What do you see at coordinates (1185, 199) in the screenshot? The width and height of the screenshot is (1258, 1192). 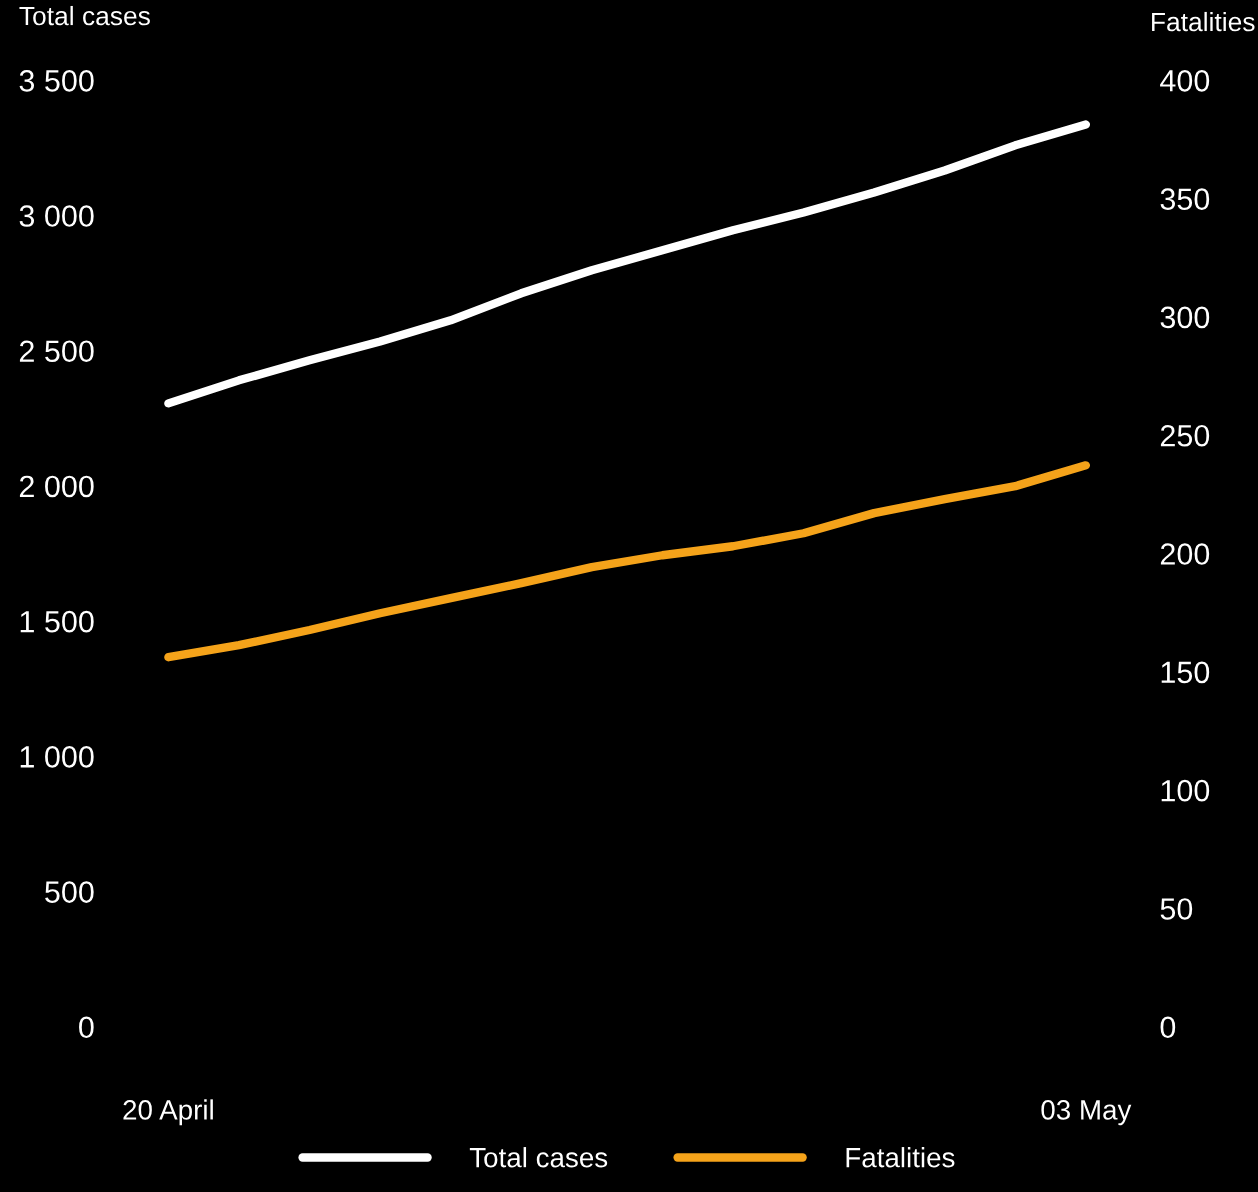 I see `y2-tick-label: 350` at bounding box center [1185, 199].